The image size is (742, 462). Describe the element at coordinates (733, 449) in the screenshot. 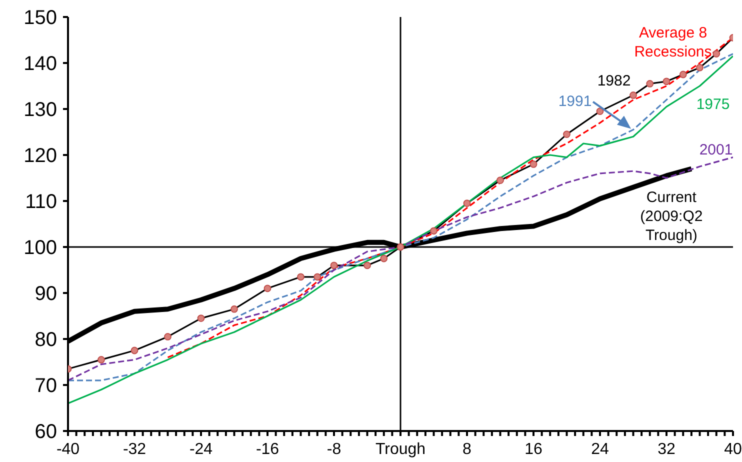

I see `x-tick-label: 40` at that location.